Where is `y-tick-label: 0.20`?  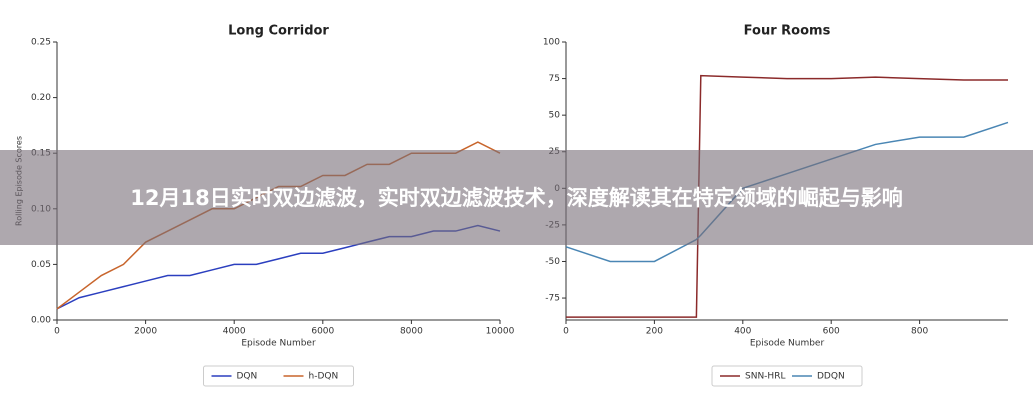
y-tick-label: 0.20 is located at coordinates (41, 98).